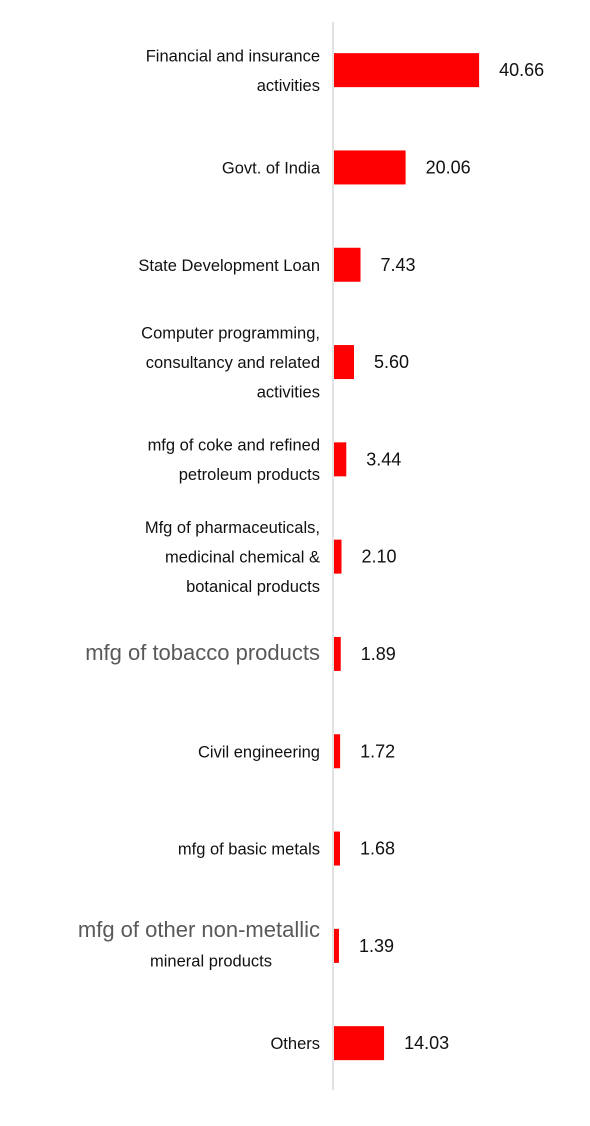 This screenshot has height=1126, width=590. What do you see at coordinates (376, 946) in the screenshot?
I see `value-label: 1.39` at bounding box center [376, 946].